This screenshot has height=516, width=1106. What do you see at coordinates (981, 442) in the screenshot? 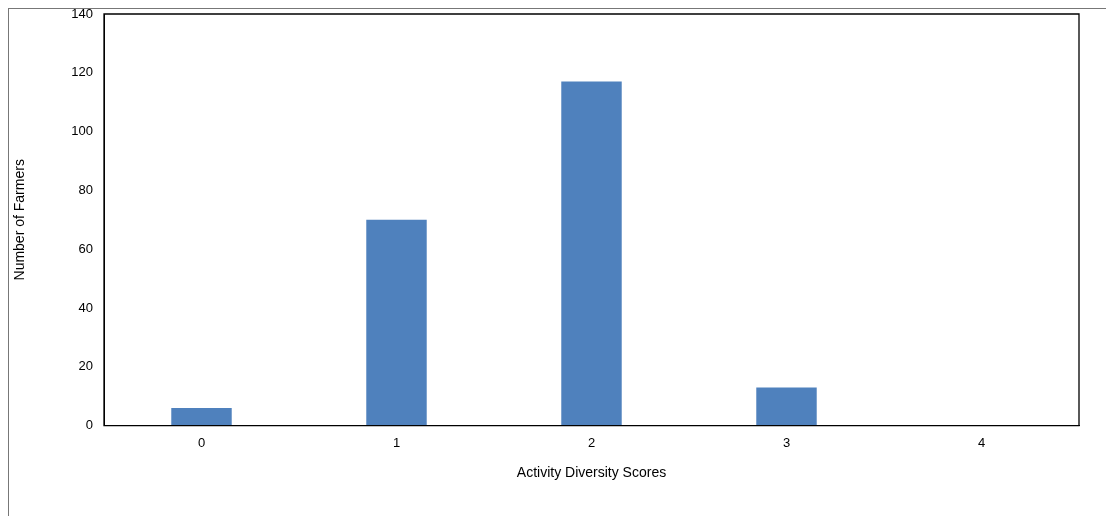
I see `x-tick-label: 4` at bounding box center [981, 442].